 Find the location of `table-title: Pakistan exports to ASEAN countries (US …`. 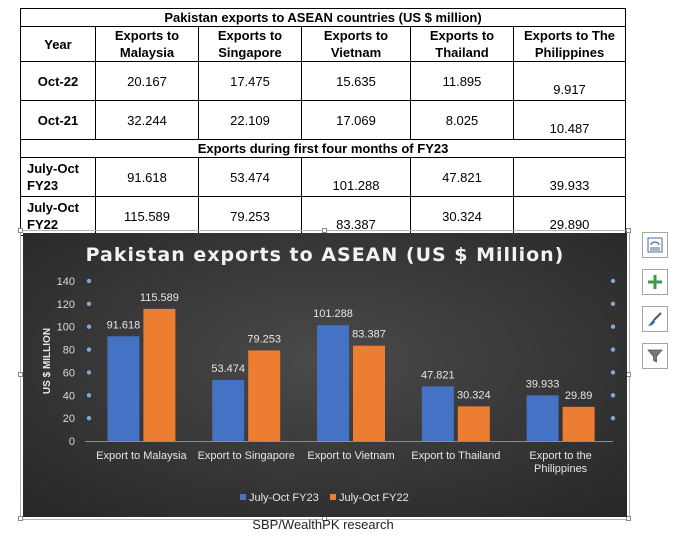

table-title: Pakistan exports to ASEAN countries (US … is located at coordinates (323, 17).